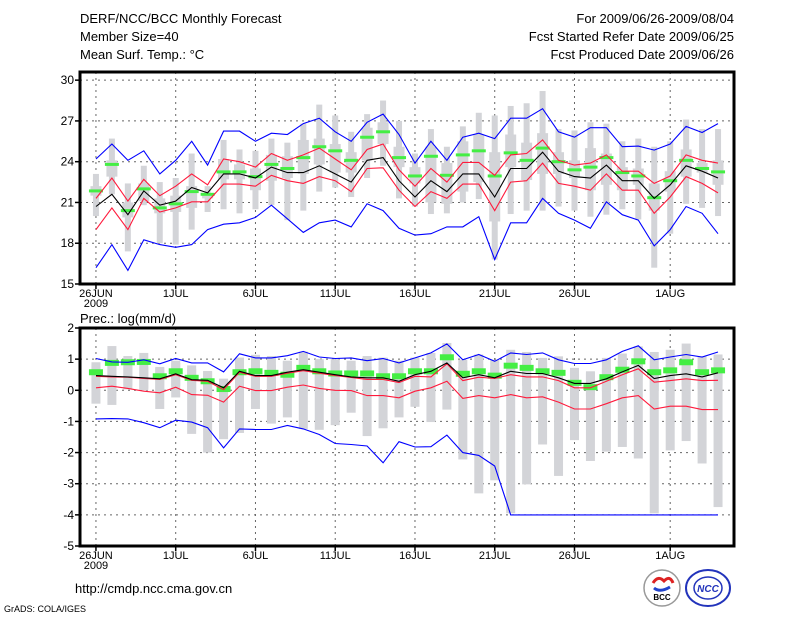  I want to click on y-tick-label: 0, so click(70, 390).